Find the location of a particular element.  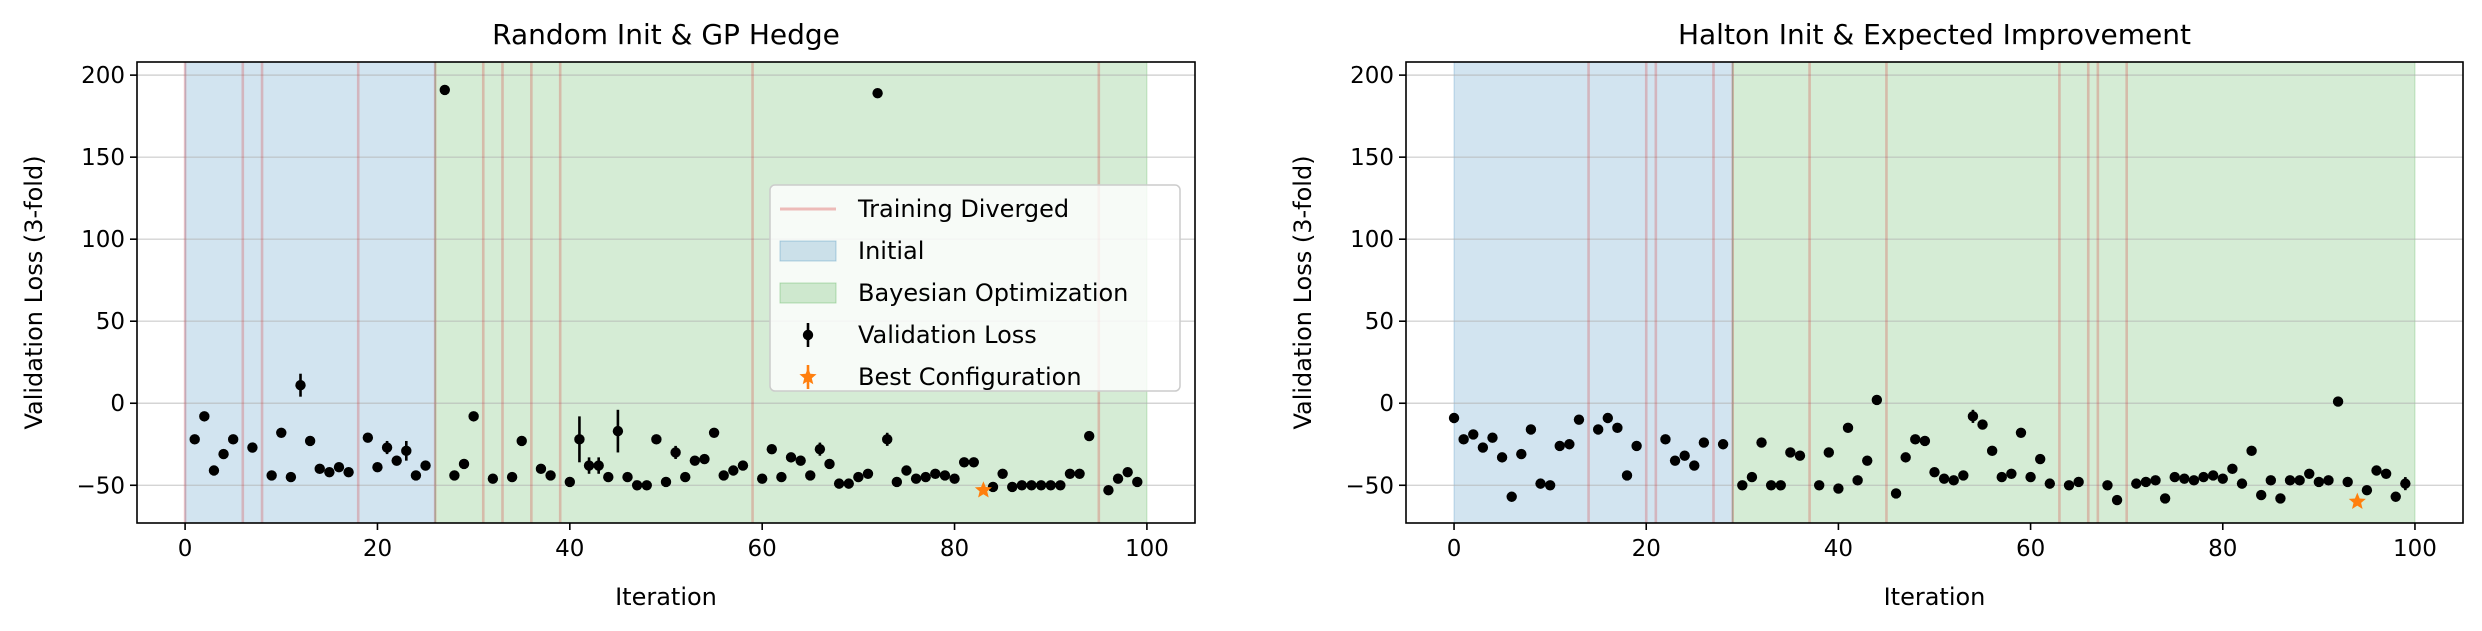

legend-box is located at coordinates (975, 288).